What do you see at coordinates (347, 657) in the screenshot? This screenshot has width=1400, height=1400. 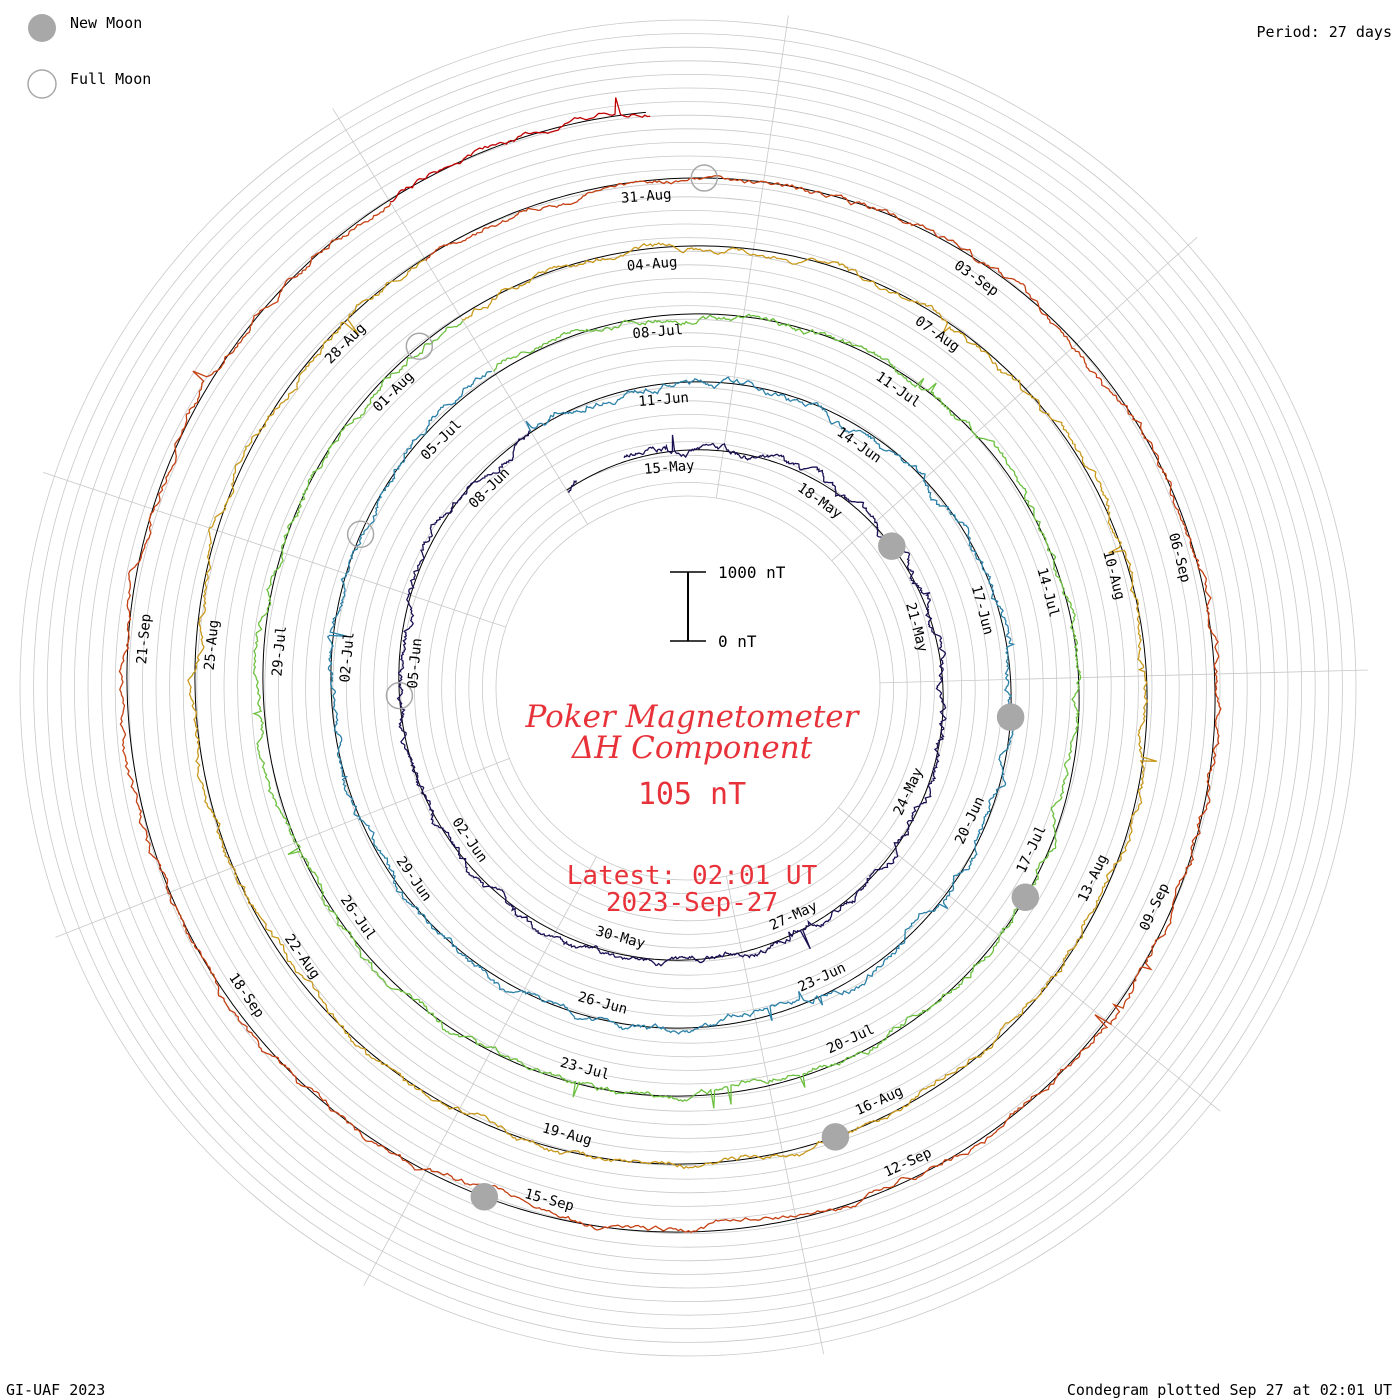 I see `date-tick-label: 02-Jul` at bounding box center [347, 657].